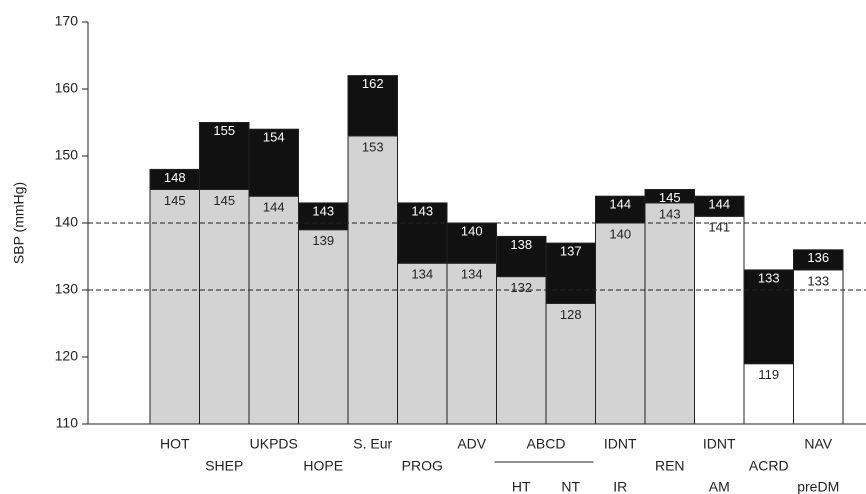  What do you see at coordinates (274, 137) in the screenshot?
I see `value-label: 154` at bounding box center [274, 137].